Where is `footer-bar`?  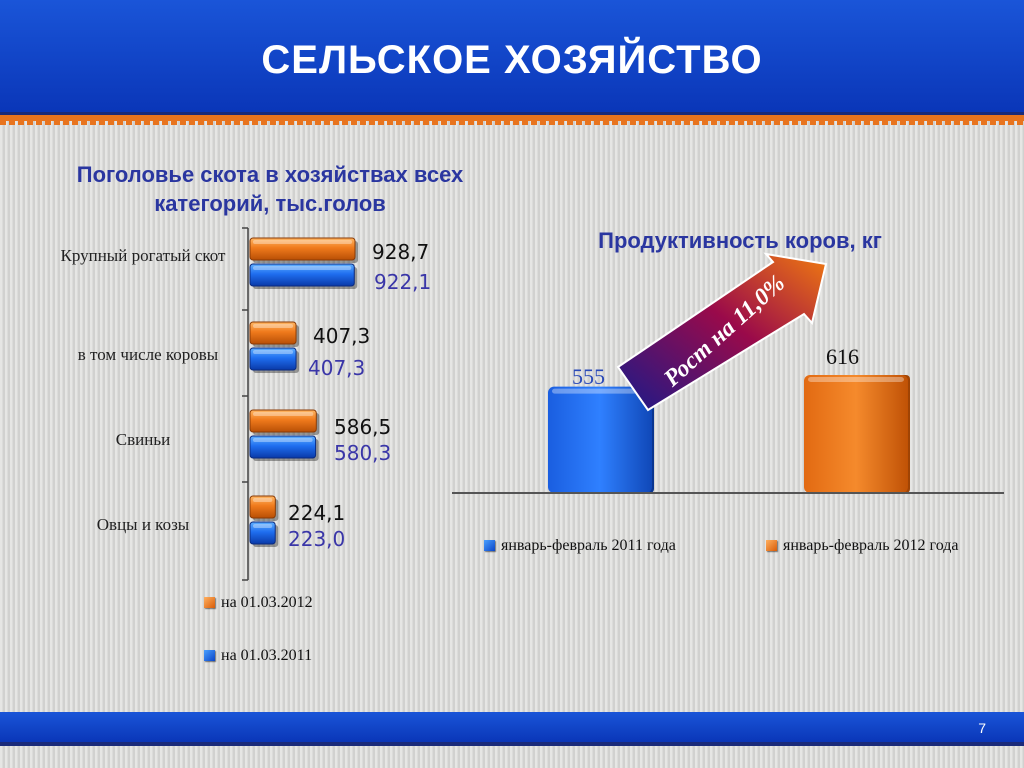
footer-bar is located at coordinates (512, 727).